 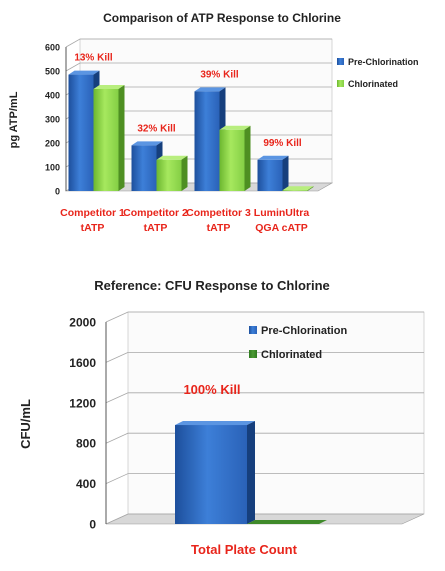 What do you see at coordinates (211, 389) in the screenshot?
I see `kill-annotation: 100% Kill` at bounding box center [211, 389].